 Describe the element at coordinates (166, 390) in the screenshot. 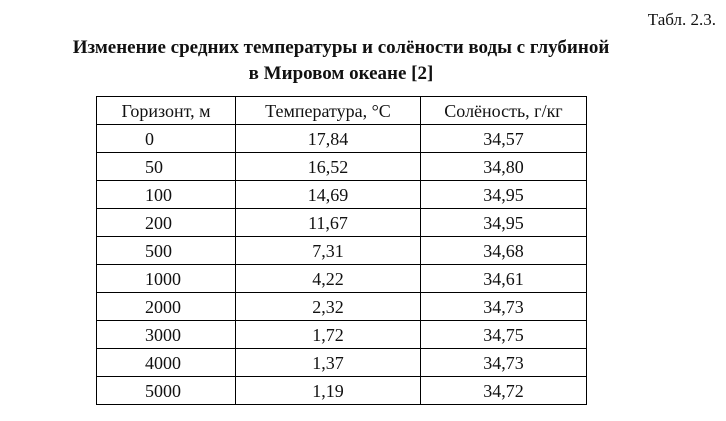

I see `depth-cell: 5000` at that location.